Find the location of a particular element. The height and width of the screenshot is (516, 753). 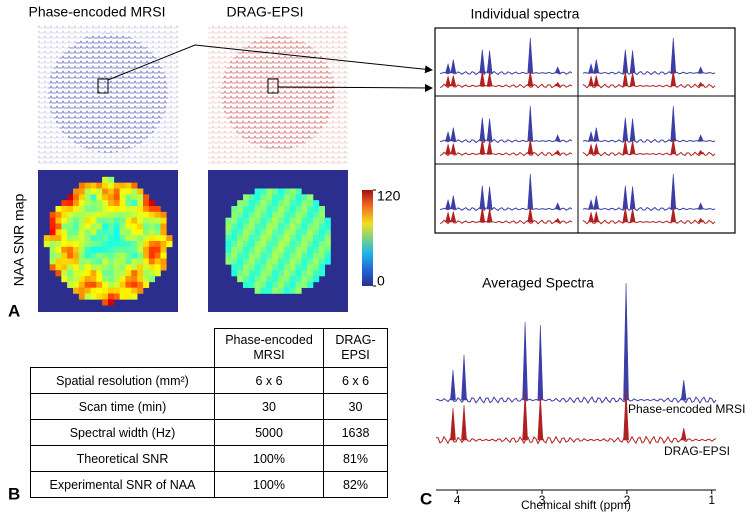

series-label: DRAG-EPSI is located at coordinates (697, 451).